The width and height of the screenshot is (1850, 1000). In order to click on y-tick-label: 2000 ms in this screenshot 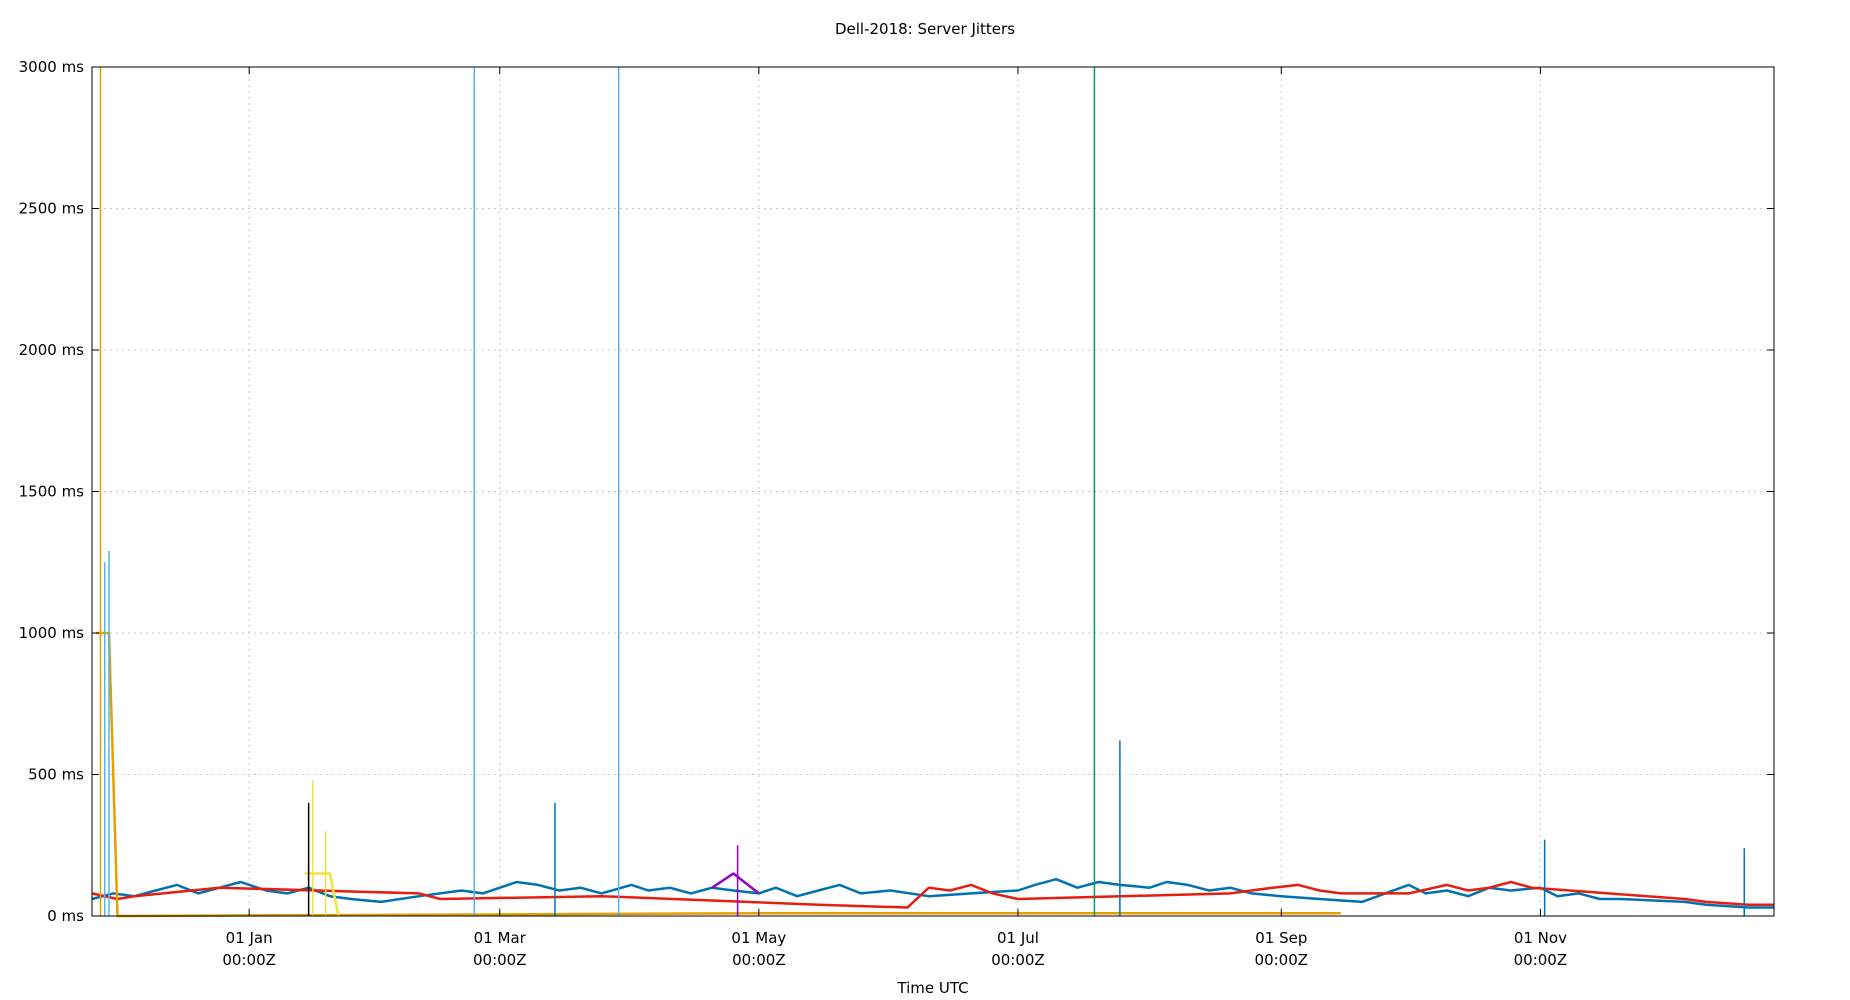, I will do `click(52, 350)`.